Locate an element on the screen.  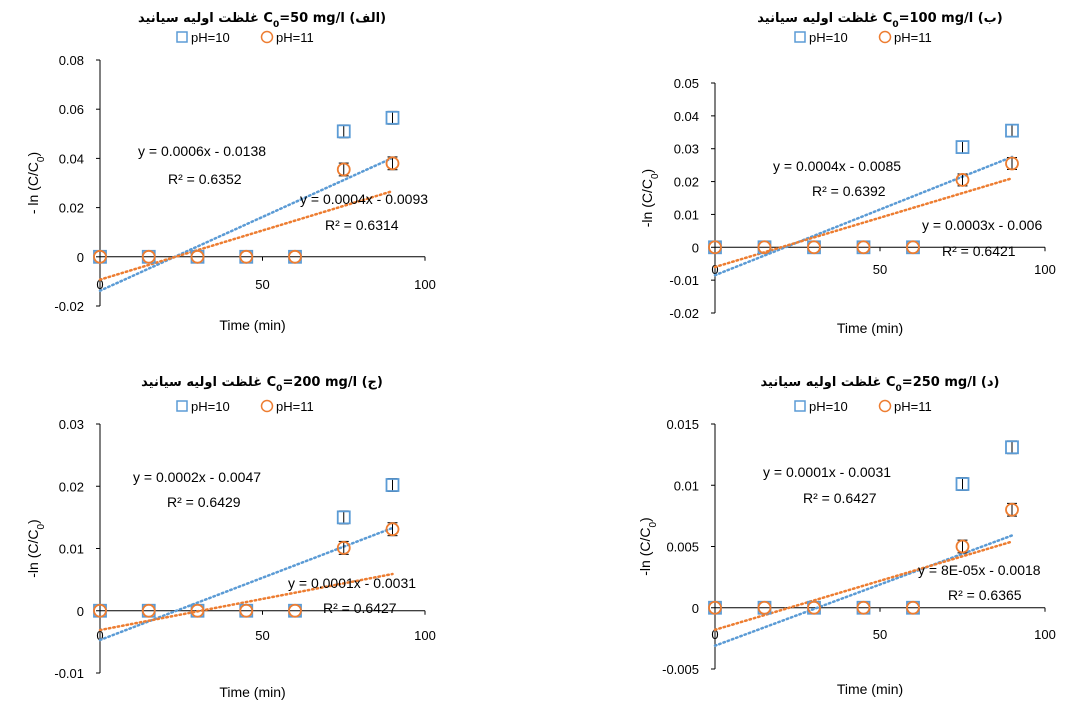
chart-title: غلظت اولیه سیانید C0=50 mg/l (الف) is located at coordinates (262, 20).